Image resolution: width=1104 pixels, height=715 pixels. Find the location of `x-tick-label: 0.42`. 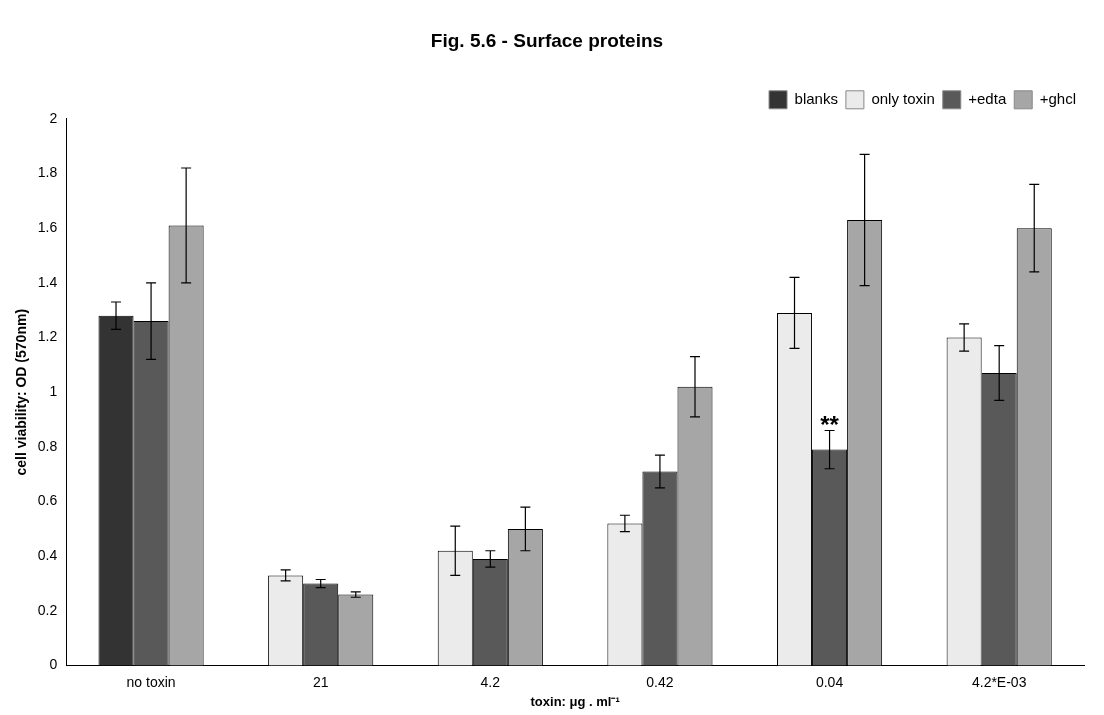

x-tick-label: 0.42 is located at coordinates (660, 681).